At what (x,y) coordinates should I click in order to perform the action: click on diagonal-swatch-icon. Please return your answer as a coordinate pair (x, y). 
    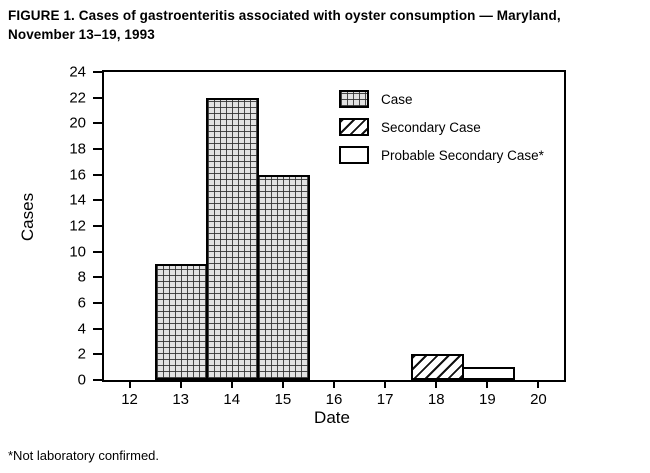
    Looking at the image, I should click on (354, 127).